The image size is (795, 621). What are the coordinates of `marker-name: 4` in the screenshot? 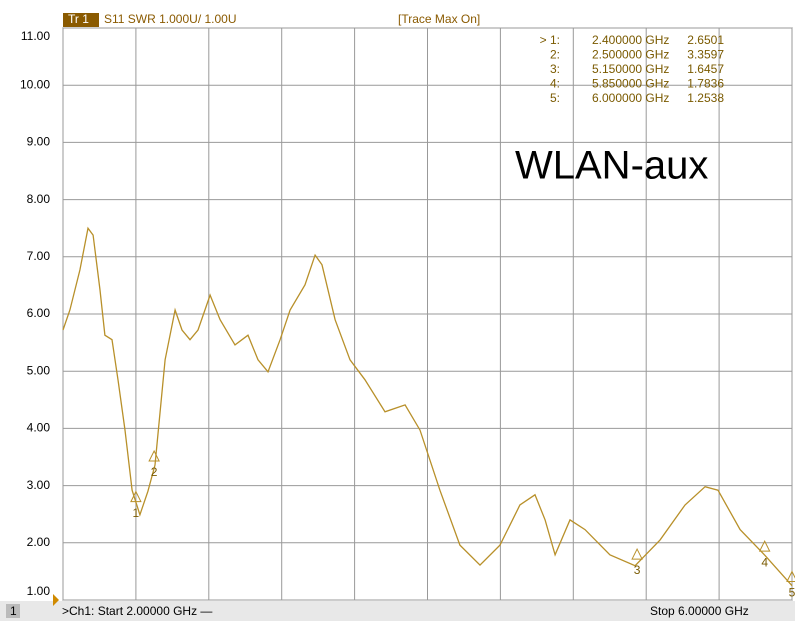 It's located at (764, 562).